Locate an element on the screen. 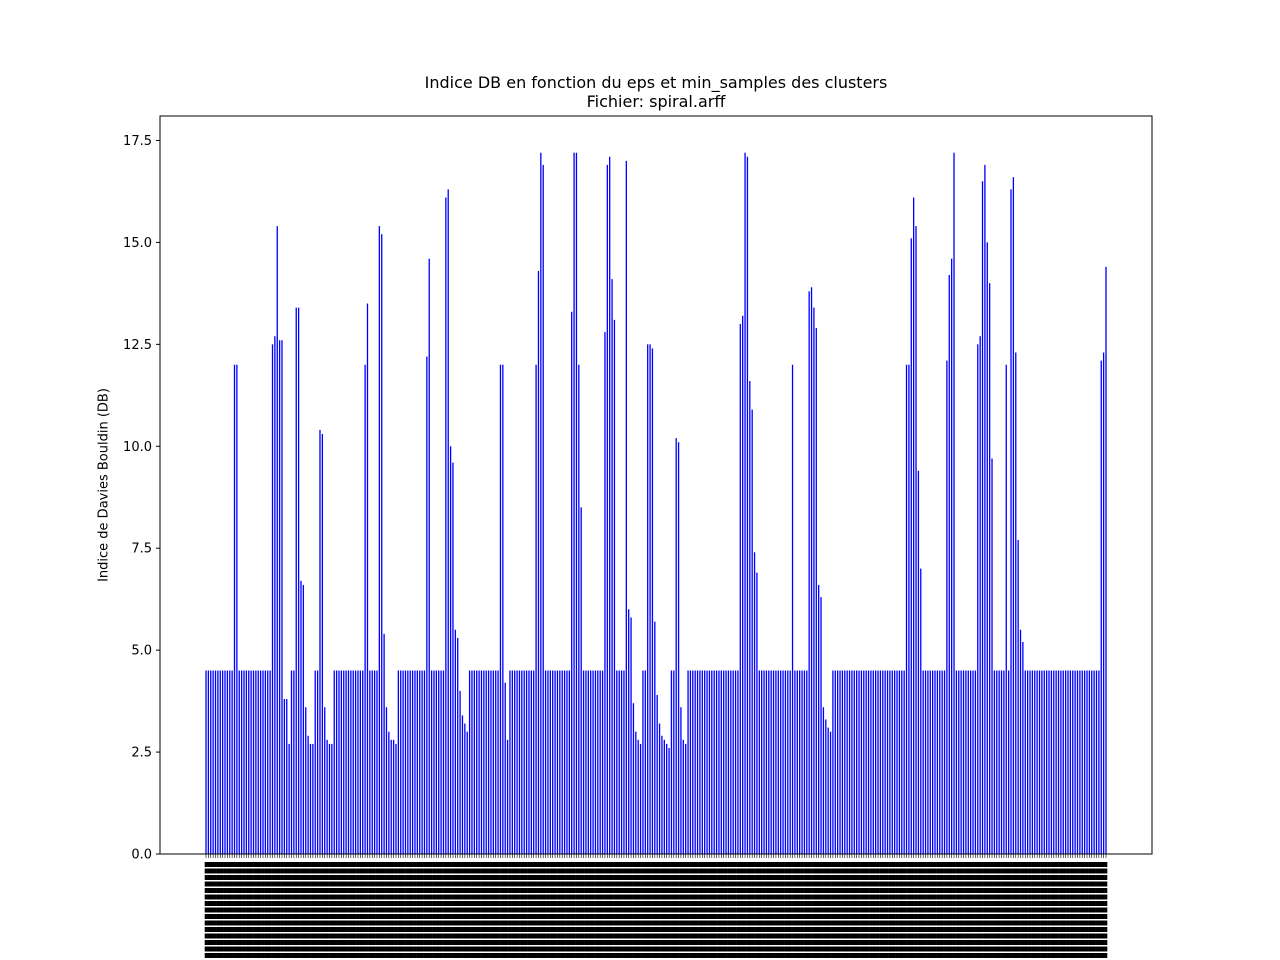  x-ticks-group is located at coordinates (656, 906).